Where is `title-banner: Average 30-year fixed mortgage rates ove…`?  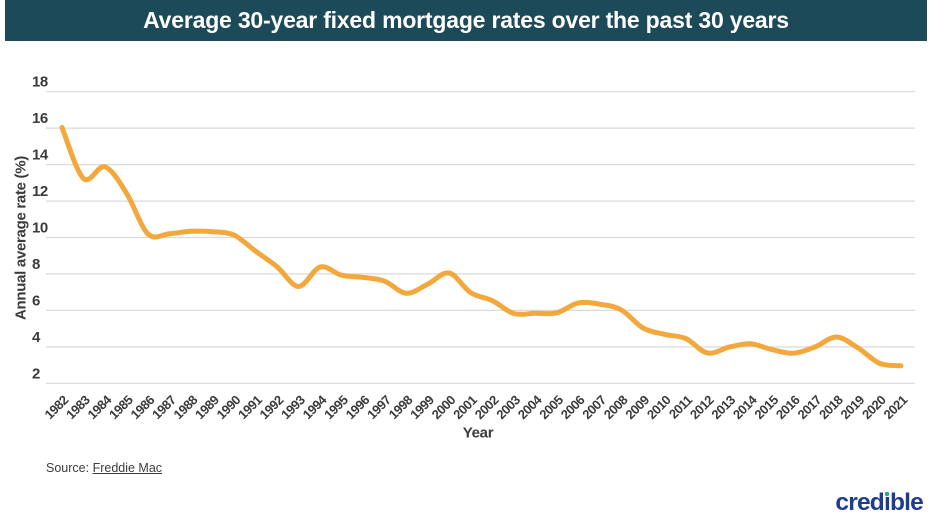 title-banner: Average 30-year fixed mortgage rates ove… is located at coordinates (466, 20).